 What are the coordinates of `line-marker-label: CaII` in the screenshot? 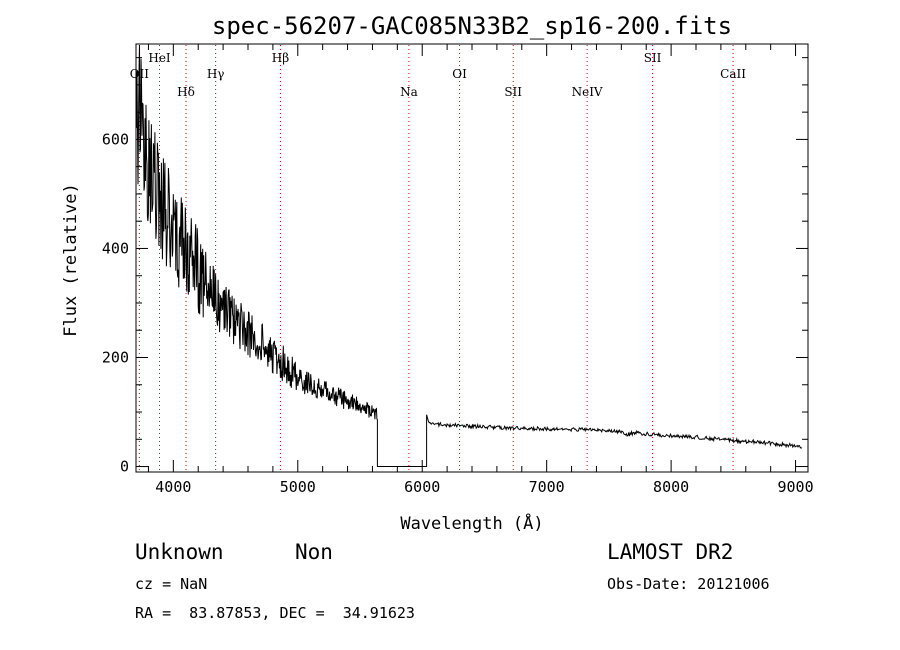 It's located at (733, 74).